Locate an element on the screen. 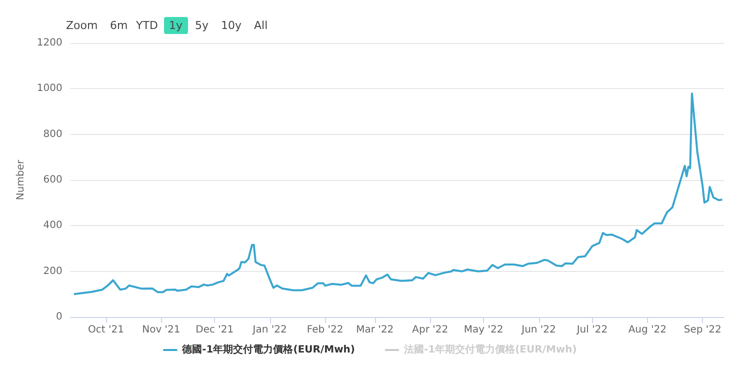 The image size is (740, 372). y-tick-label: 400 is located at coordinates (52, 226).